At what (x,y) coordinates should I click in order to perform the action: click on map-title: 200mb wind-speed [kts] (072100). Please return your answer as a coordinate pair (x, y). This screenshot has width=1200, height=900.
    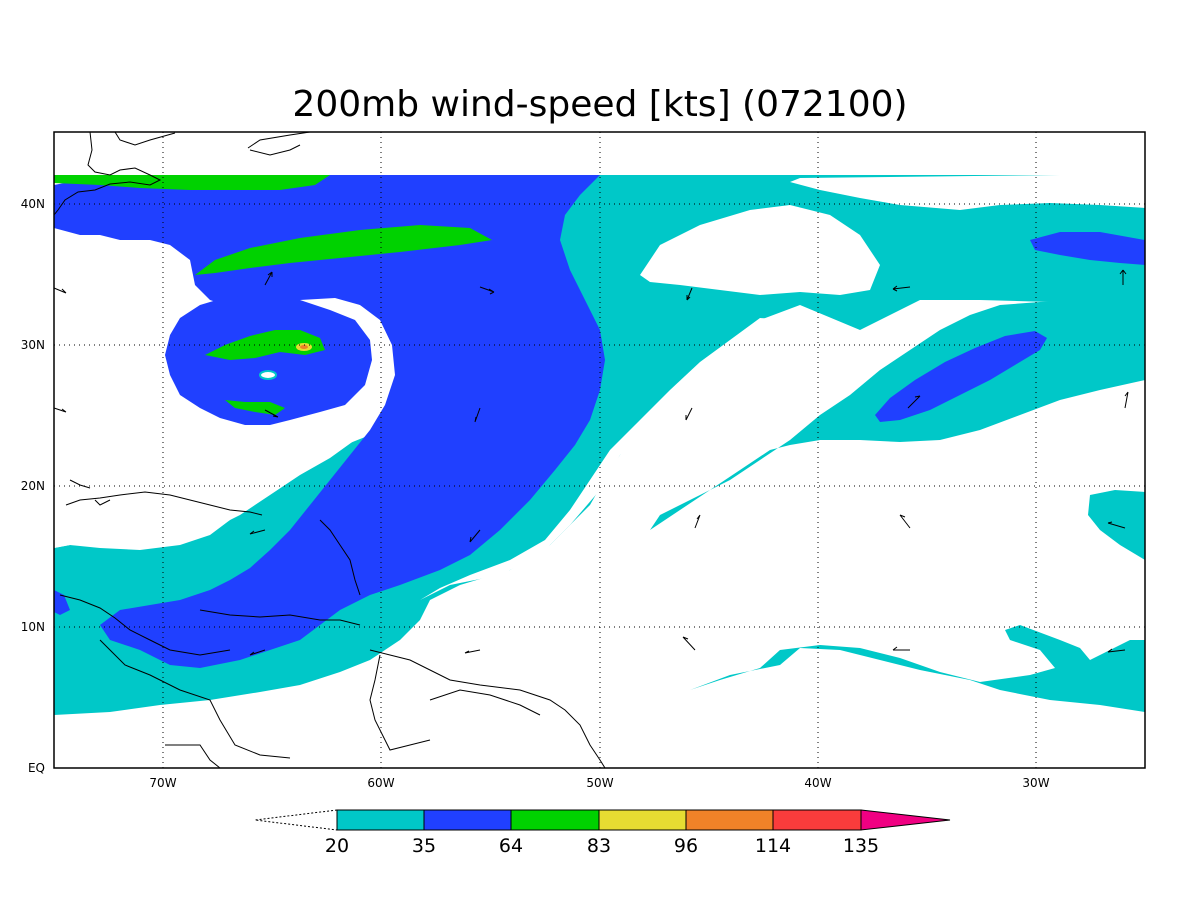
    Looking at the image, I should click on (599, 104).